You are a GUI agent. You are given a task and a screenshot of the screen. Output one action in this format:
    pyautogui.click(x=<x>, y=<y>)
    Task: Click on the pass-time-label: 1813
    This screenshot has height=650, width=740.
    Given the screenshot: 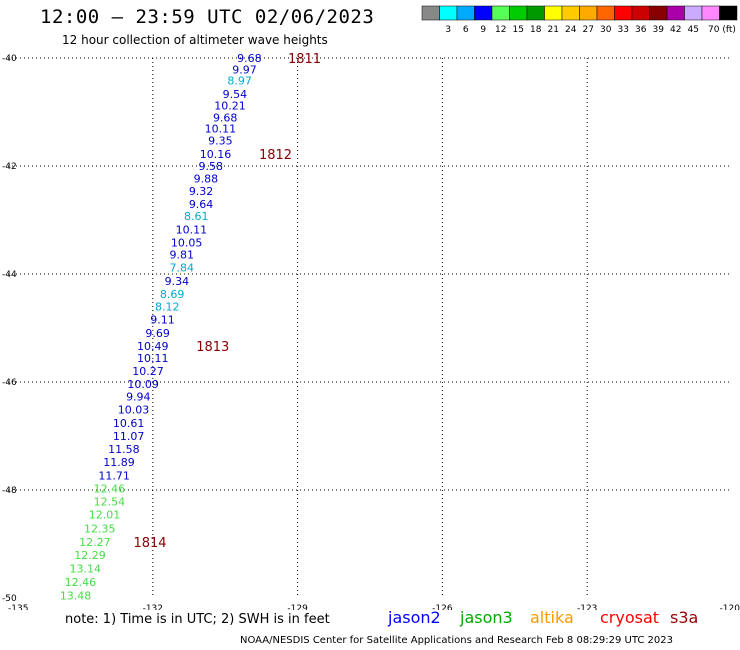 What is the action you would take?
    pyautogui.click(x=212, y=347)
    